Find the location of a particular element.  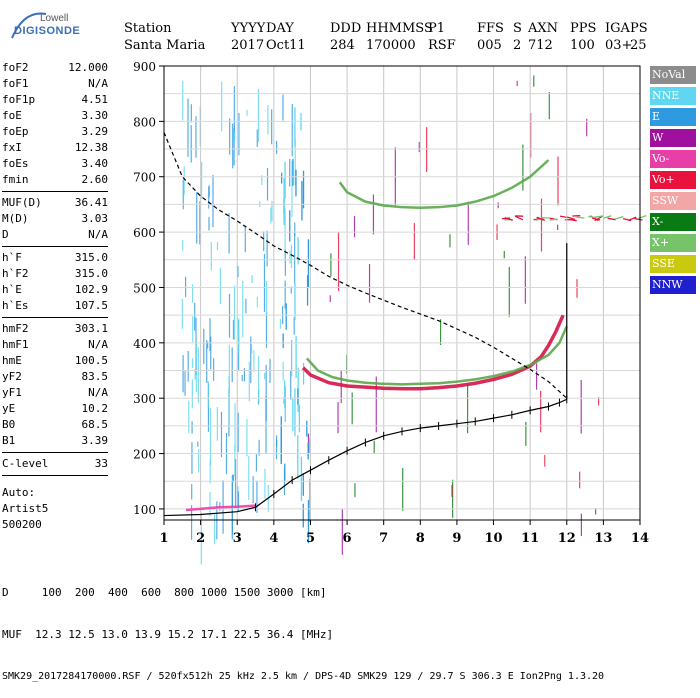

header-row2-cell: 25 is located at coordinates (638, 45).